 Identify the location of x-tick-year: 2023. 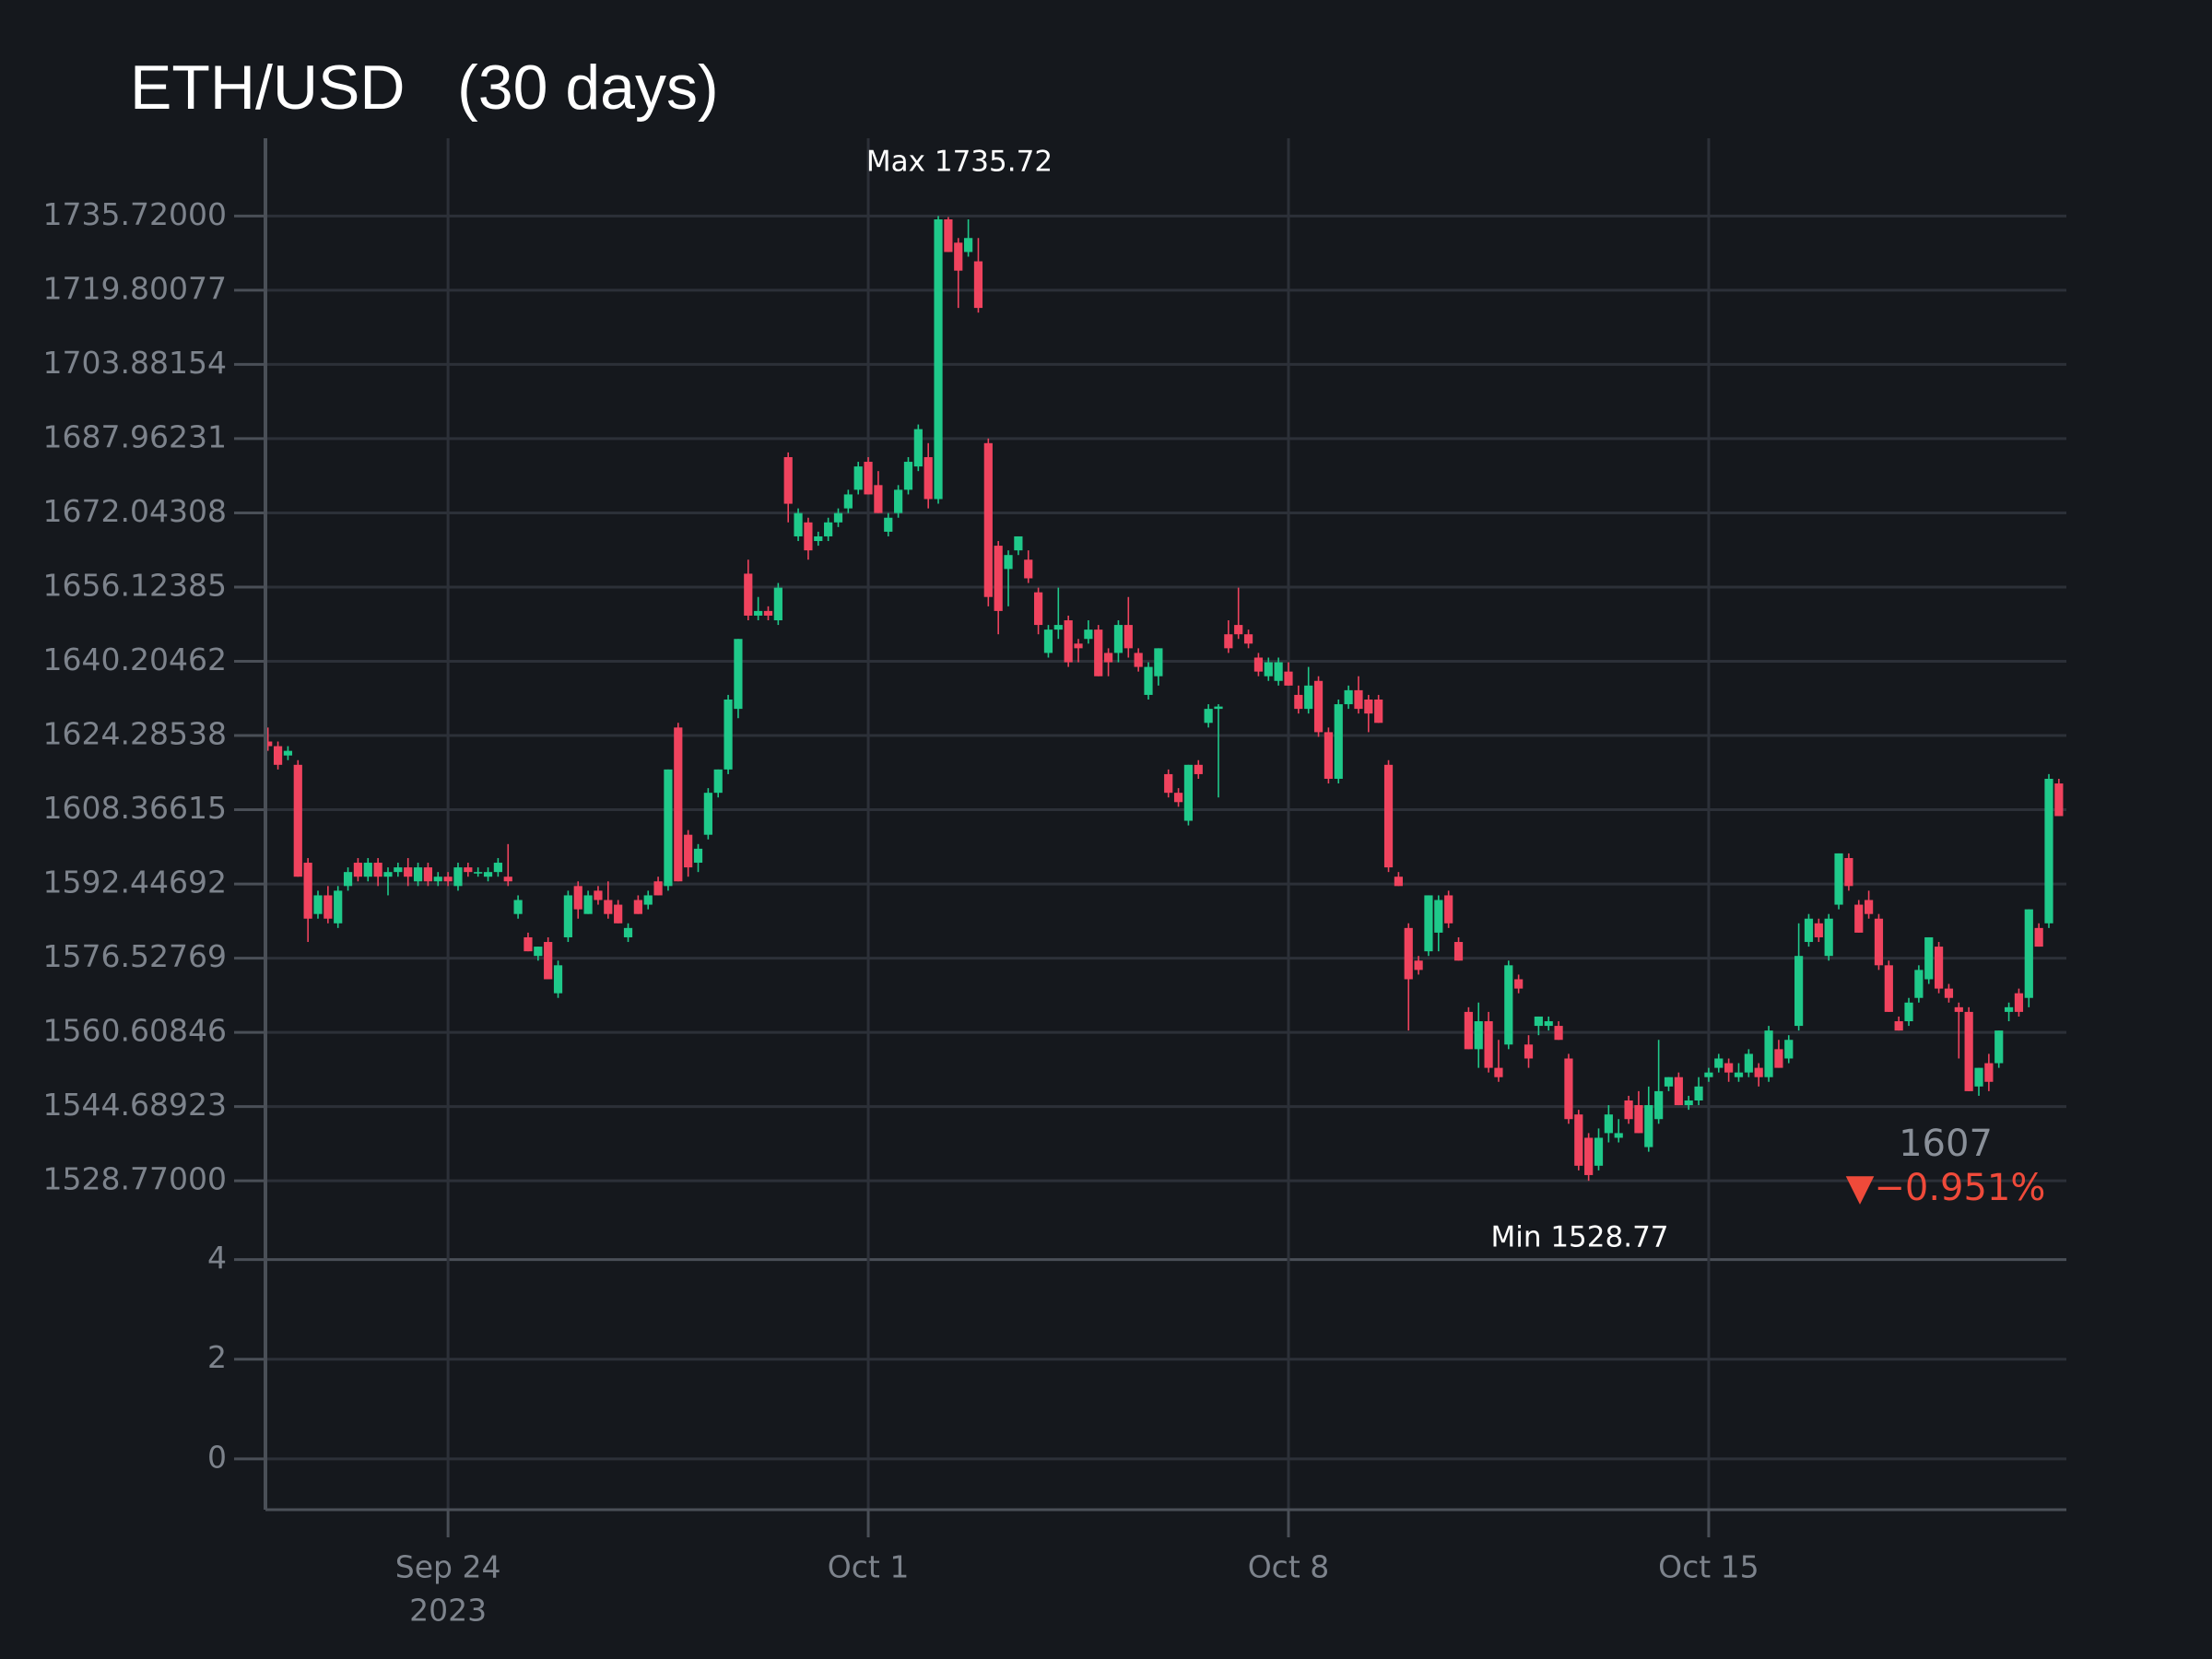
(448, 1611).